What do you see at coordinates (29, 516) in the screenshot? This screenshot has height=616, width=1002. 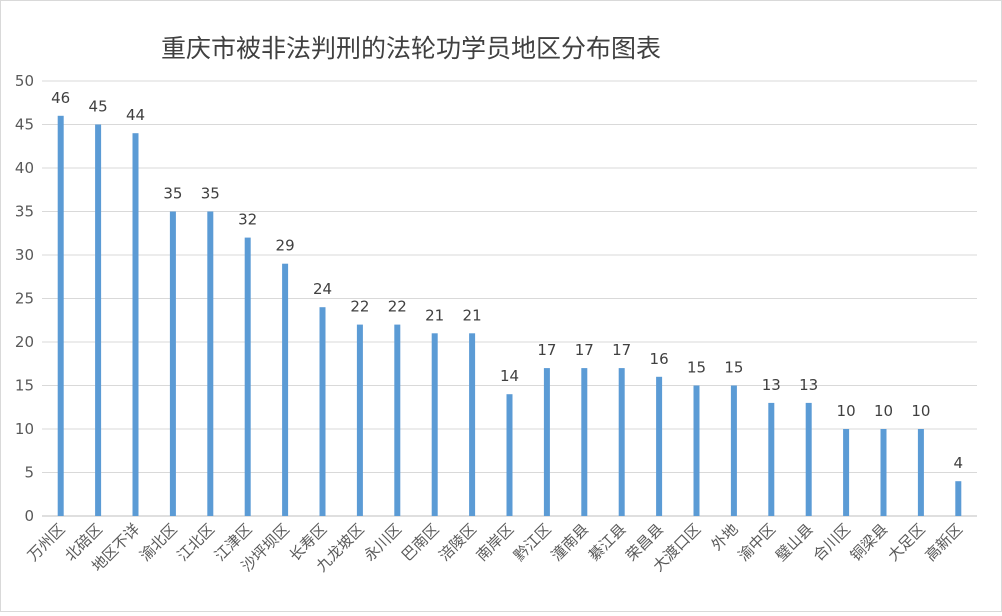 I see `y-tick-label: 0` at bounding box center [29, 516].